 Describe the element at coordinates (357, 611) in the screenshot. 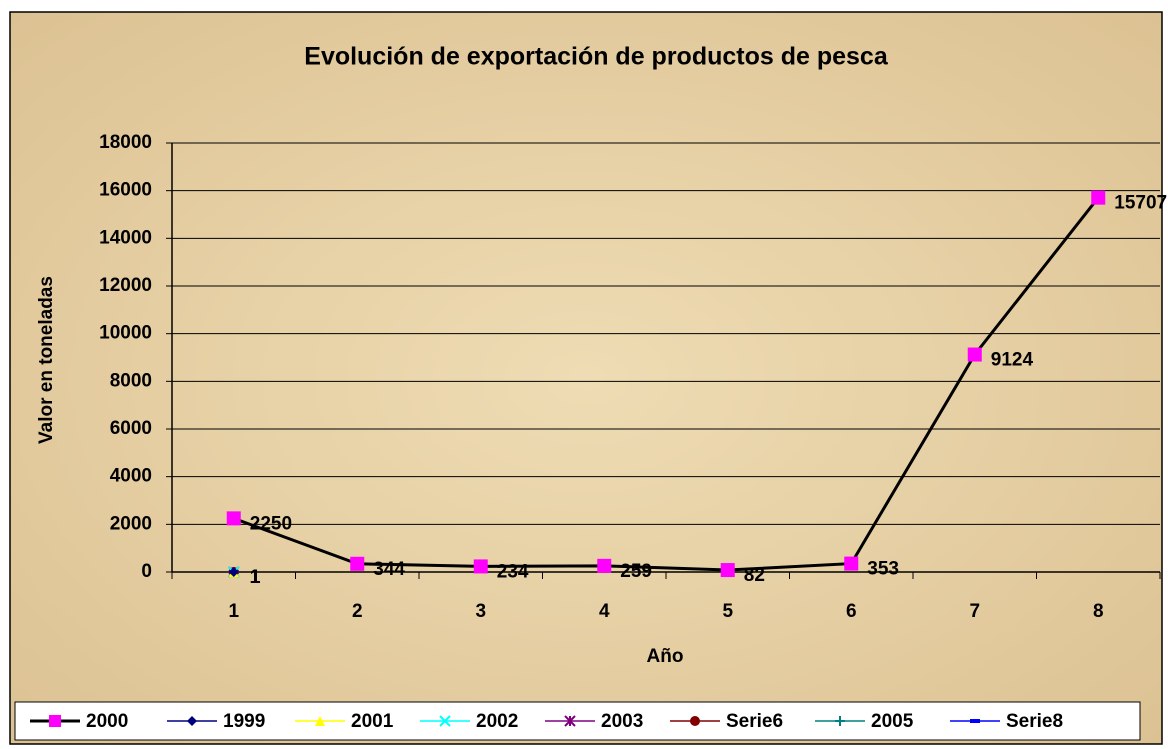

I see `x-tick-label: 2` at that location.